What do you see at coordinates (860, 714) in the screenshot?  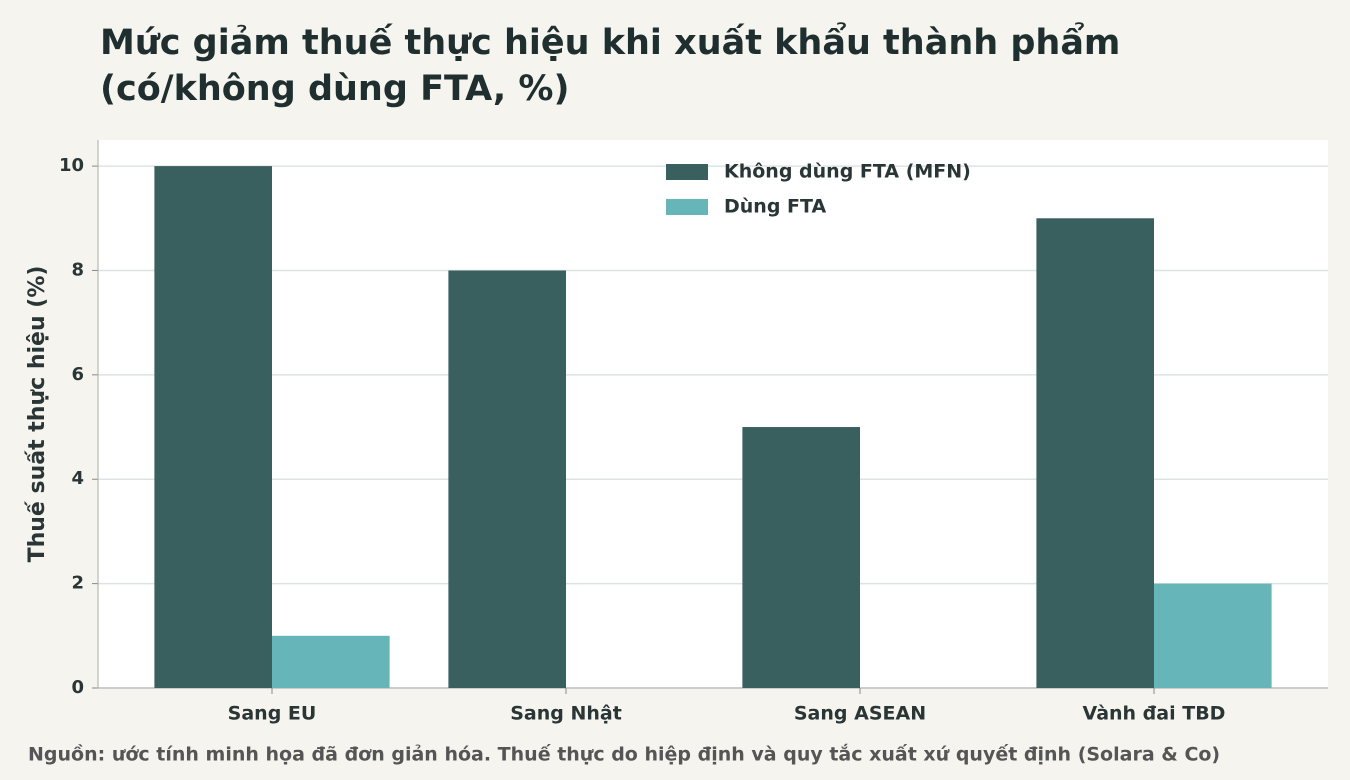 I see `x-tick-label: Sang ASEAN` at bounding box center [860, 714].